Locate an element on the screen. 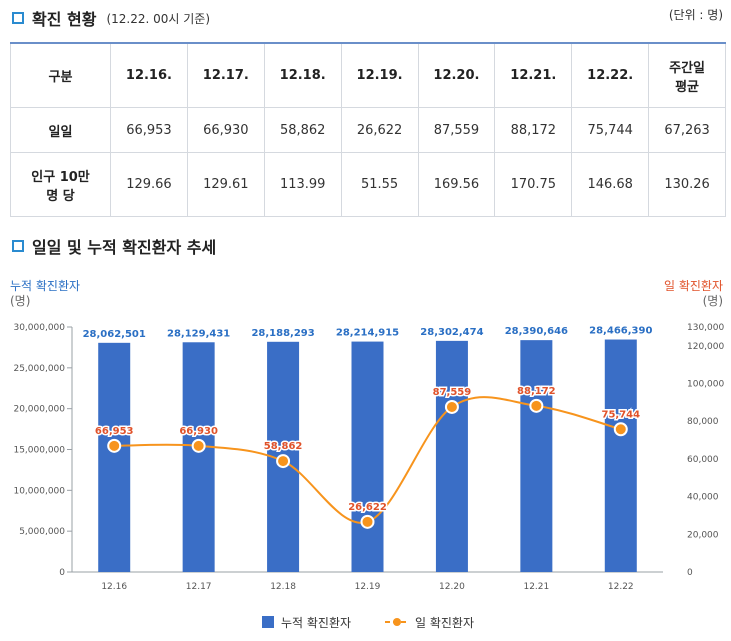  table-date-header: 12.16. is located at coordinates (149, 75).